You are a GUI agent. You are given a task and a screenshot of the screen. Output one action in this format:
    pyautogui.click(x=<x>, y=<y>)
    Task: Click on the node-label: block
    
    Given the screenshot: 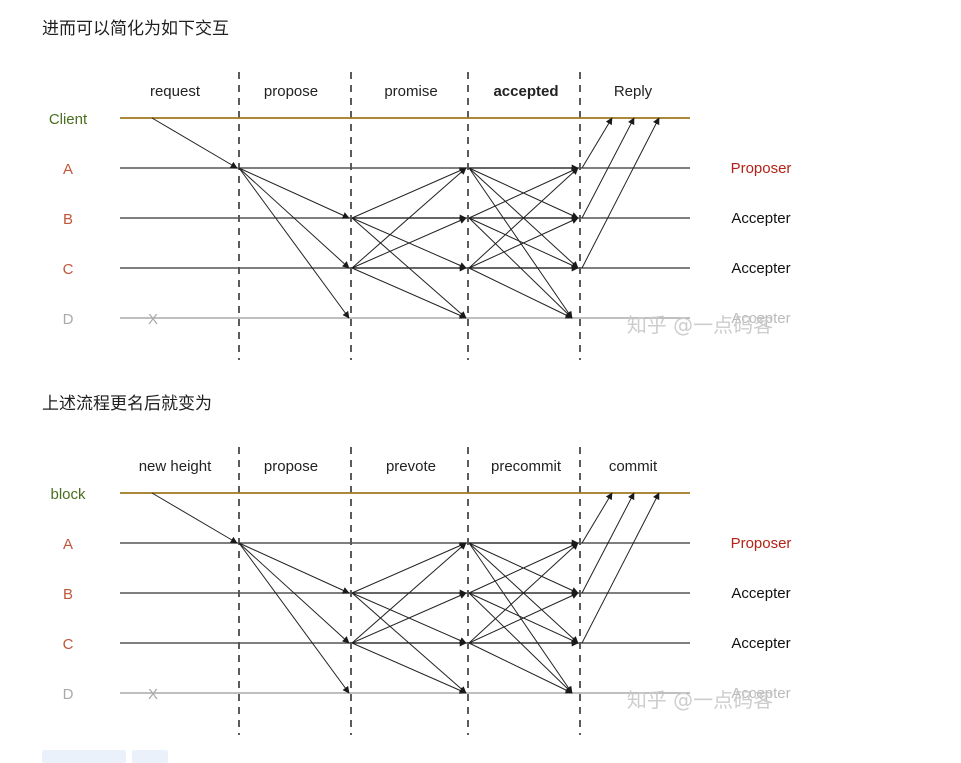 What is the action you would take?
    pyautogui.click(x=68, y=494)
    